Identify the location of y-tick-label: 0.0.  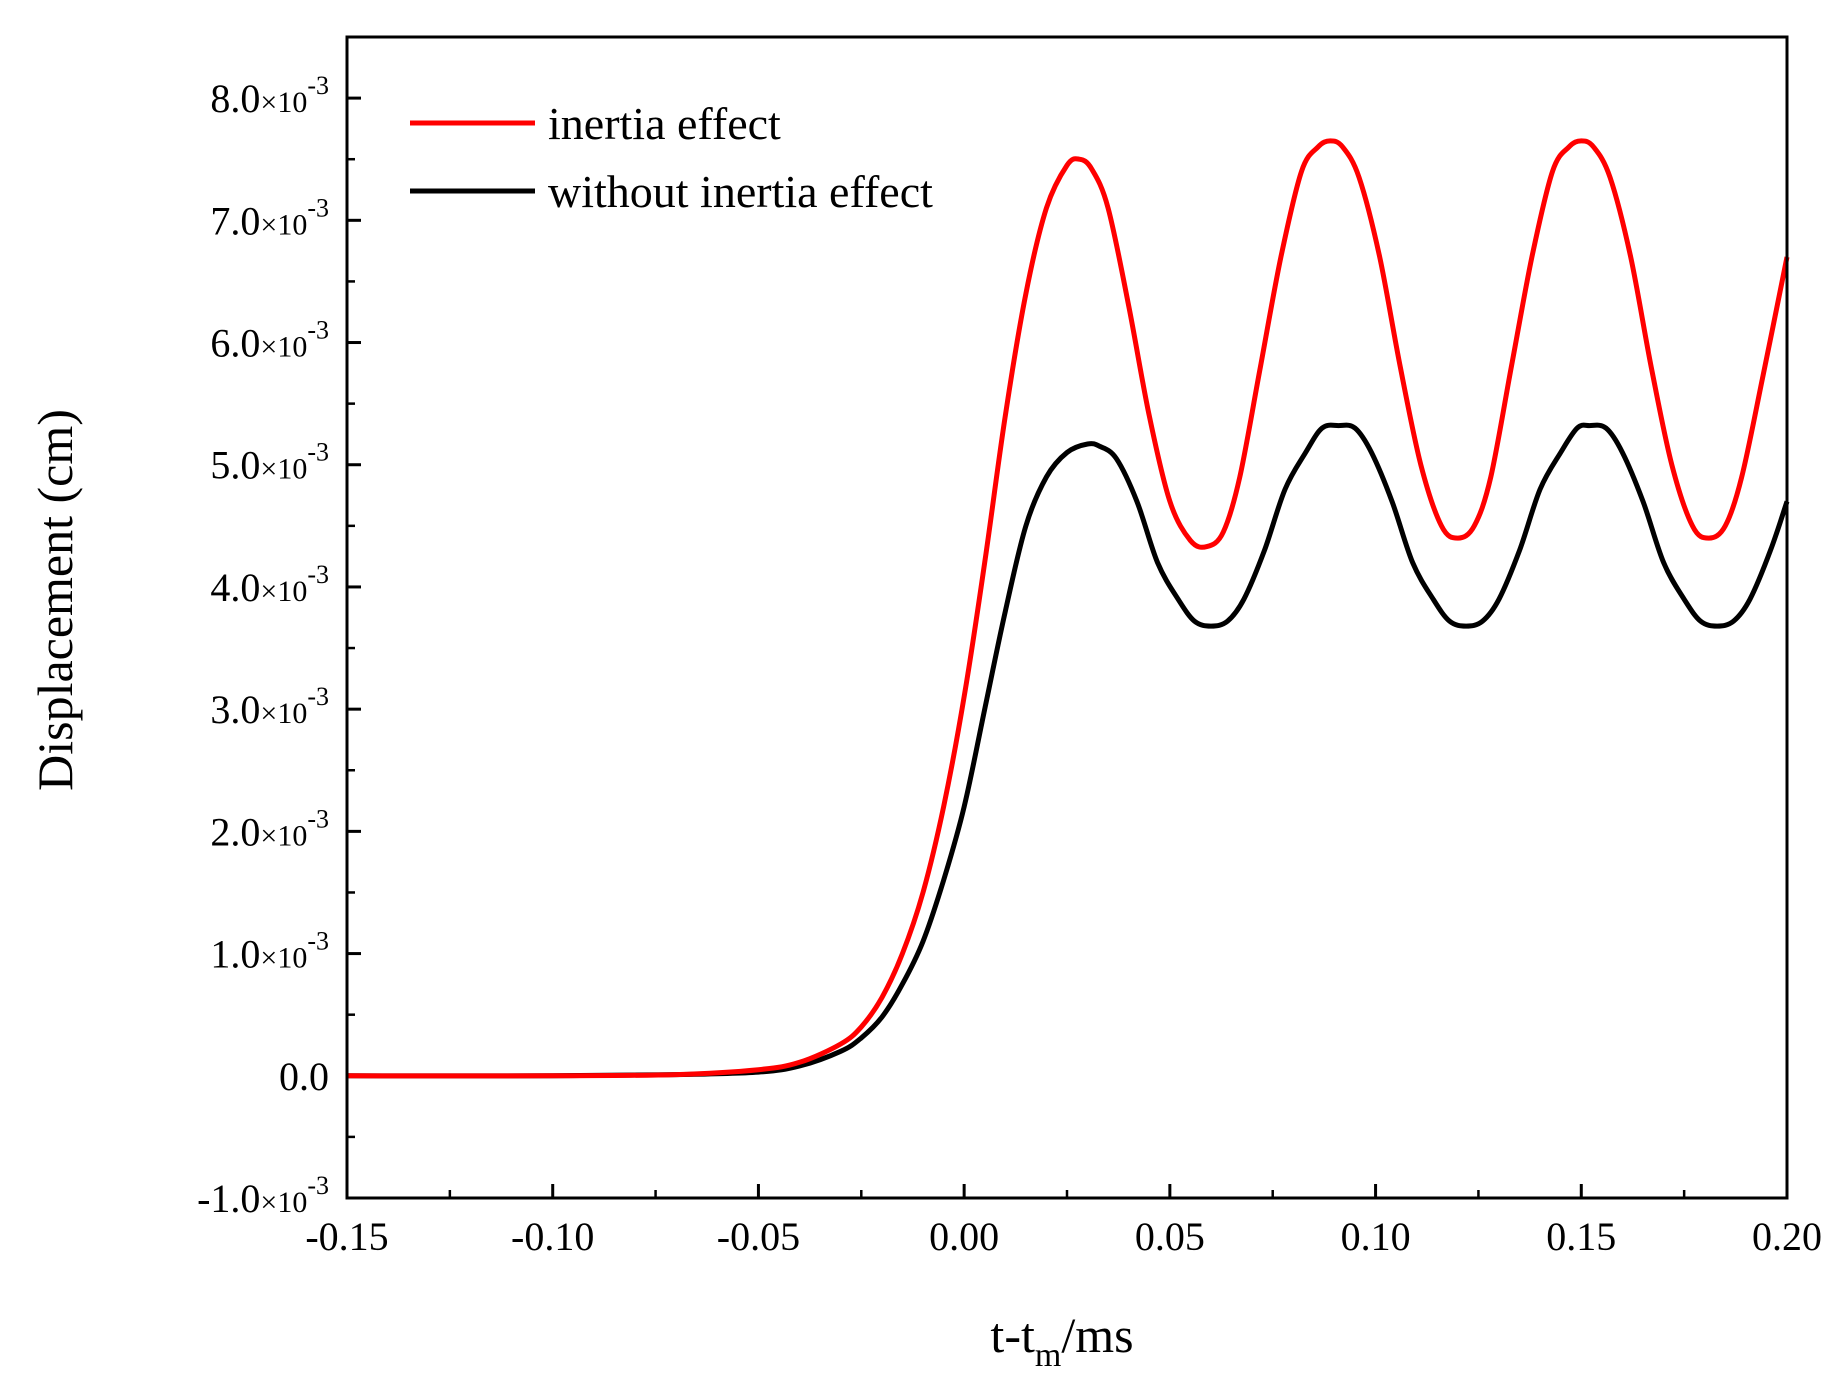
(304, 1076).